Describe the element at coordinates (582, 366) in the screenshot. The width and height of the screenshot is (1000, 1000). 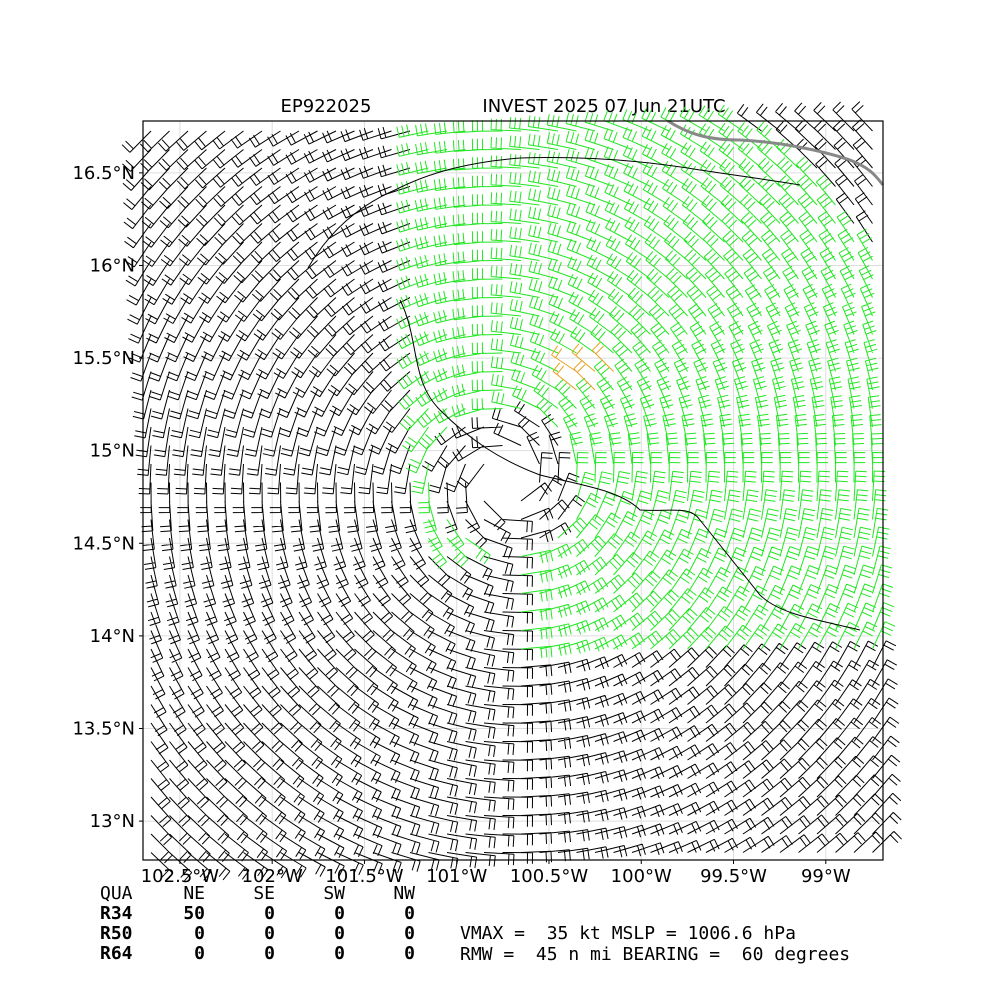
I see `barb-group` at that location.